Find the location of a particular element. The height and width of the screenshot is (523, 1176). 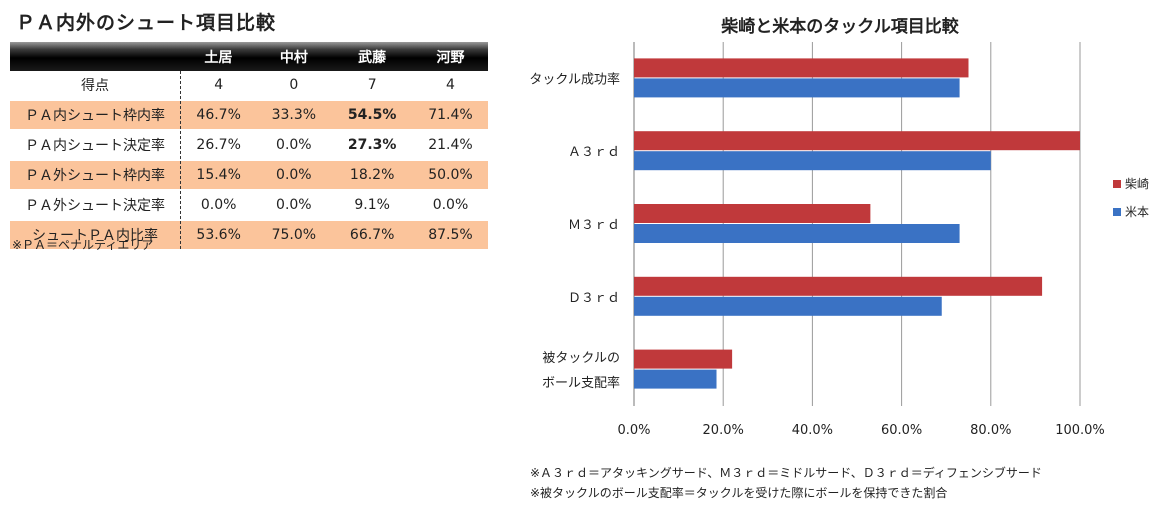

table-cell: 50.0% is located at coordinates (450, 174).